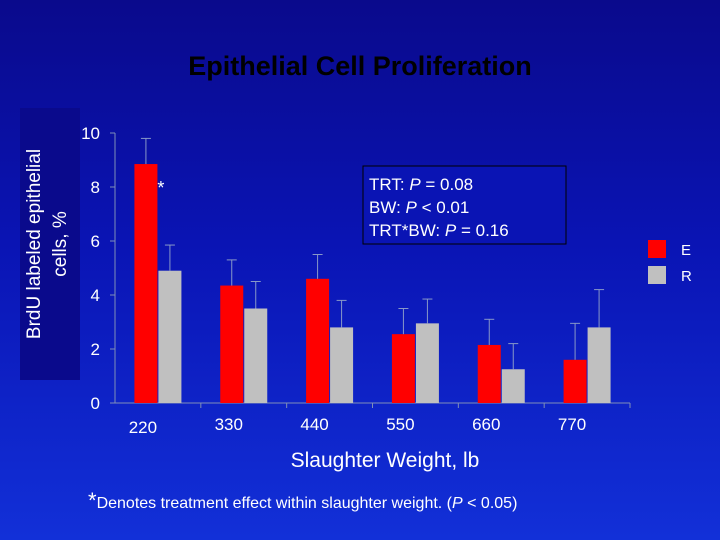  What do you see at coordinates (457, 503) in the screenshot?
I see `footnote-p: P` at bounding box center [457, 503].